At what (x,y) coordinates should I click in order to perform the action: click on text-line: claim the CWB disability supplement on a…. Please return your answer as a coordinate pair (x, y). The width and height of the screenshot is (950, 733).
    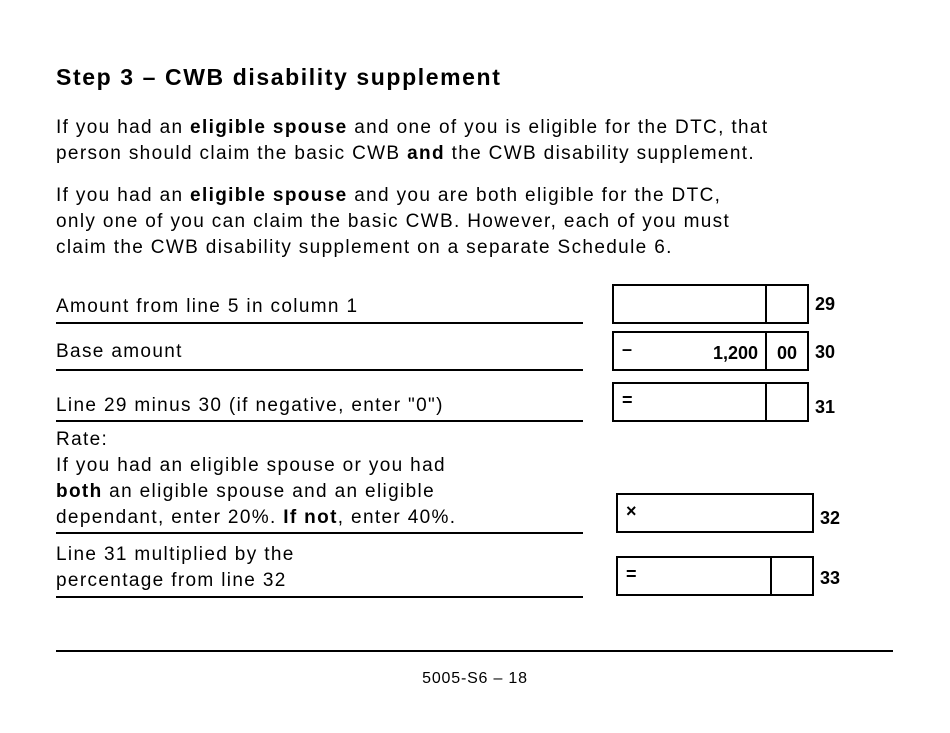
    Looking at the image, I should click on (364, 247).